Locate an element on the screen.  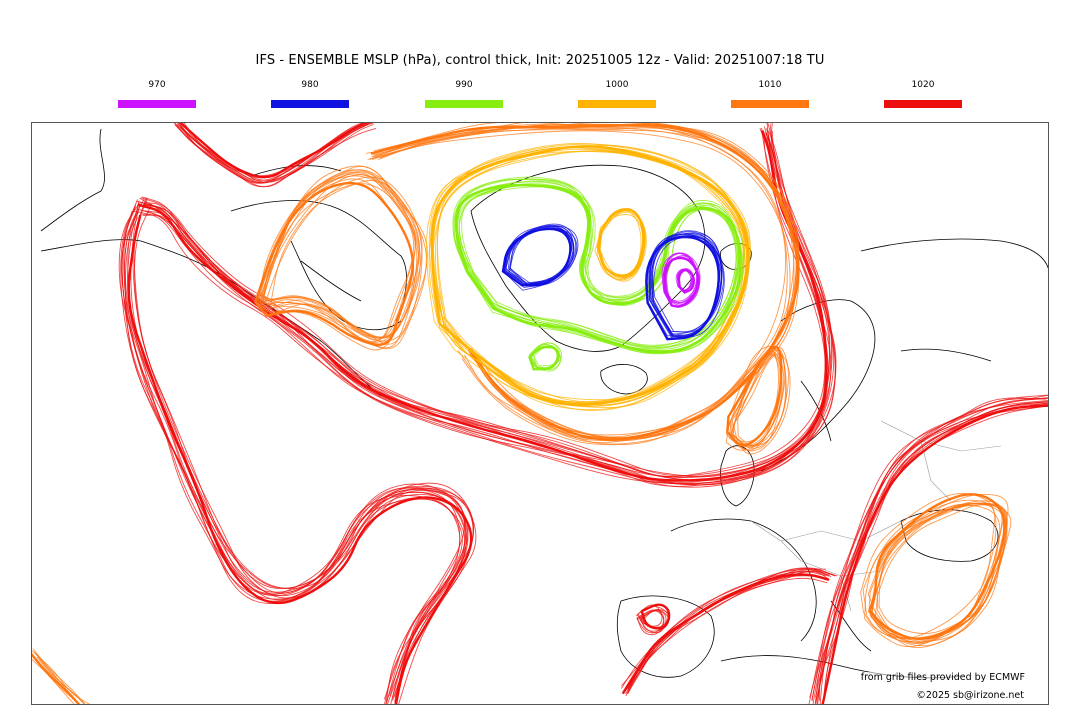
legend-label: 980 is located at coordinates (310, 85).